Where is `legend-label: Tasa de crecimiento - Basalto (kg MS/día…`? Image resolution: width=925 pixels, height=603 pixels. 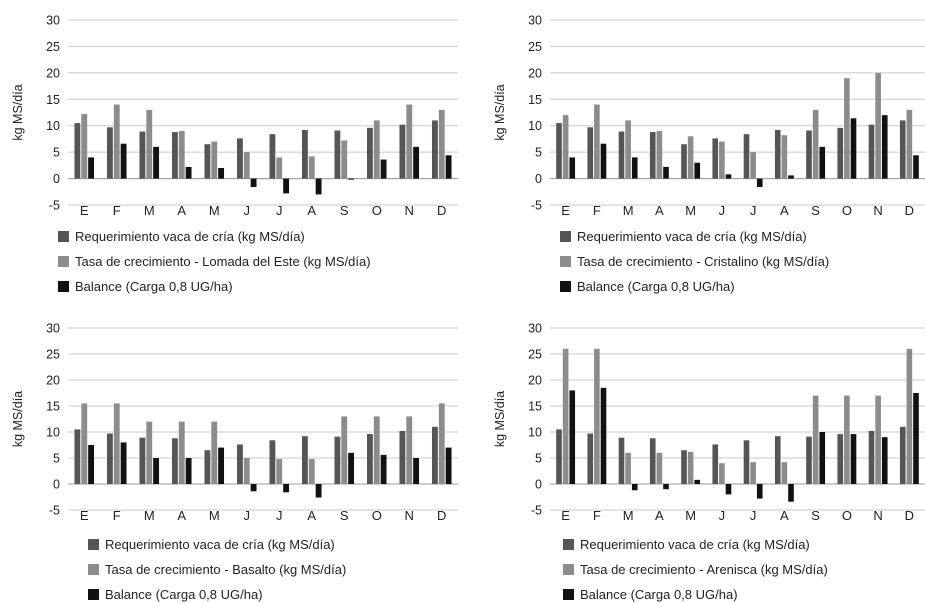
legend-label: Tasa de crecimiento - Basalto (kg MS/día… is located at coordinates (225, 569).